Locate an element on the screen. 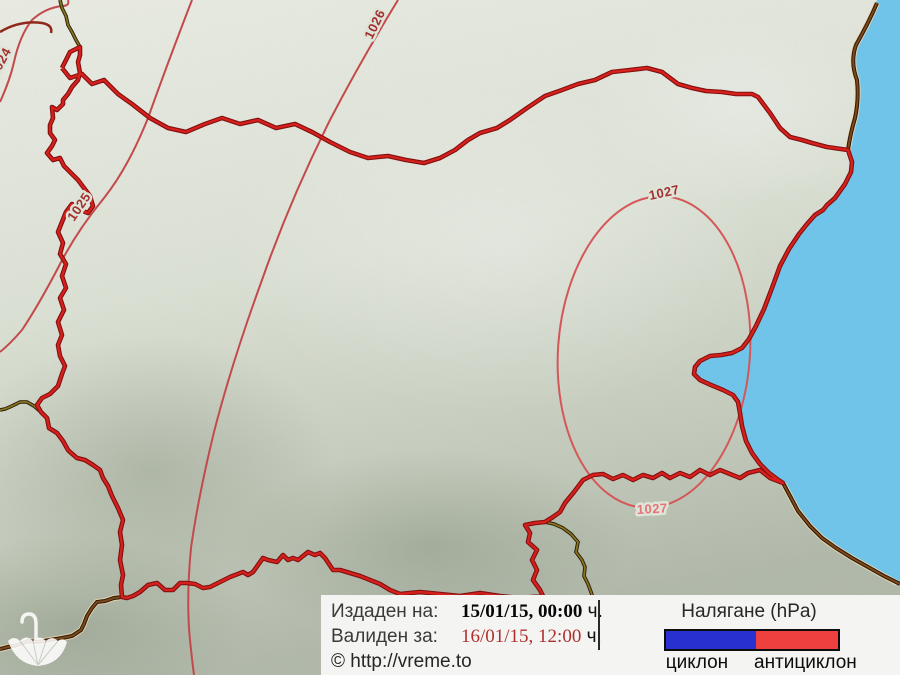 Image resolution: width=900 pixels, height=675 pixels. anticyclone-label: антициклон is located at coordinates (805, 662).